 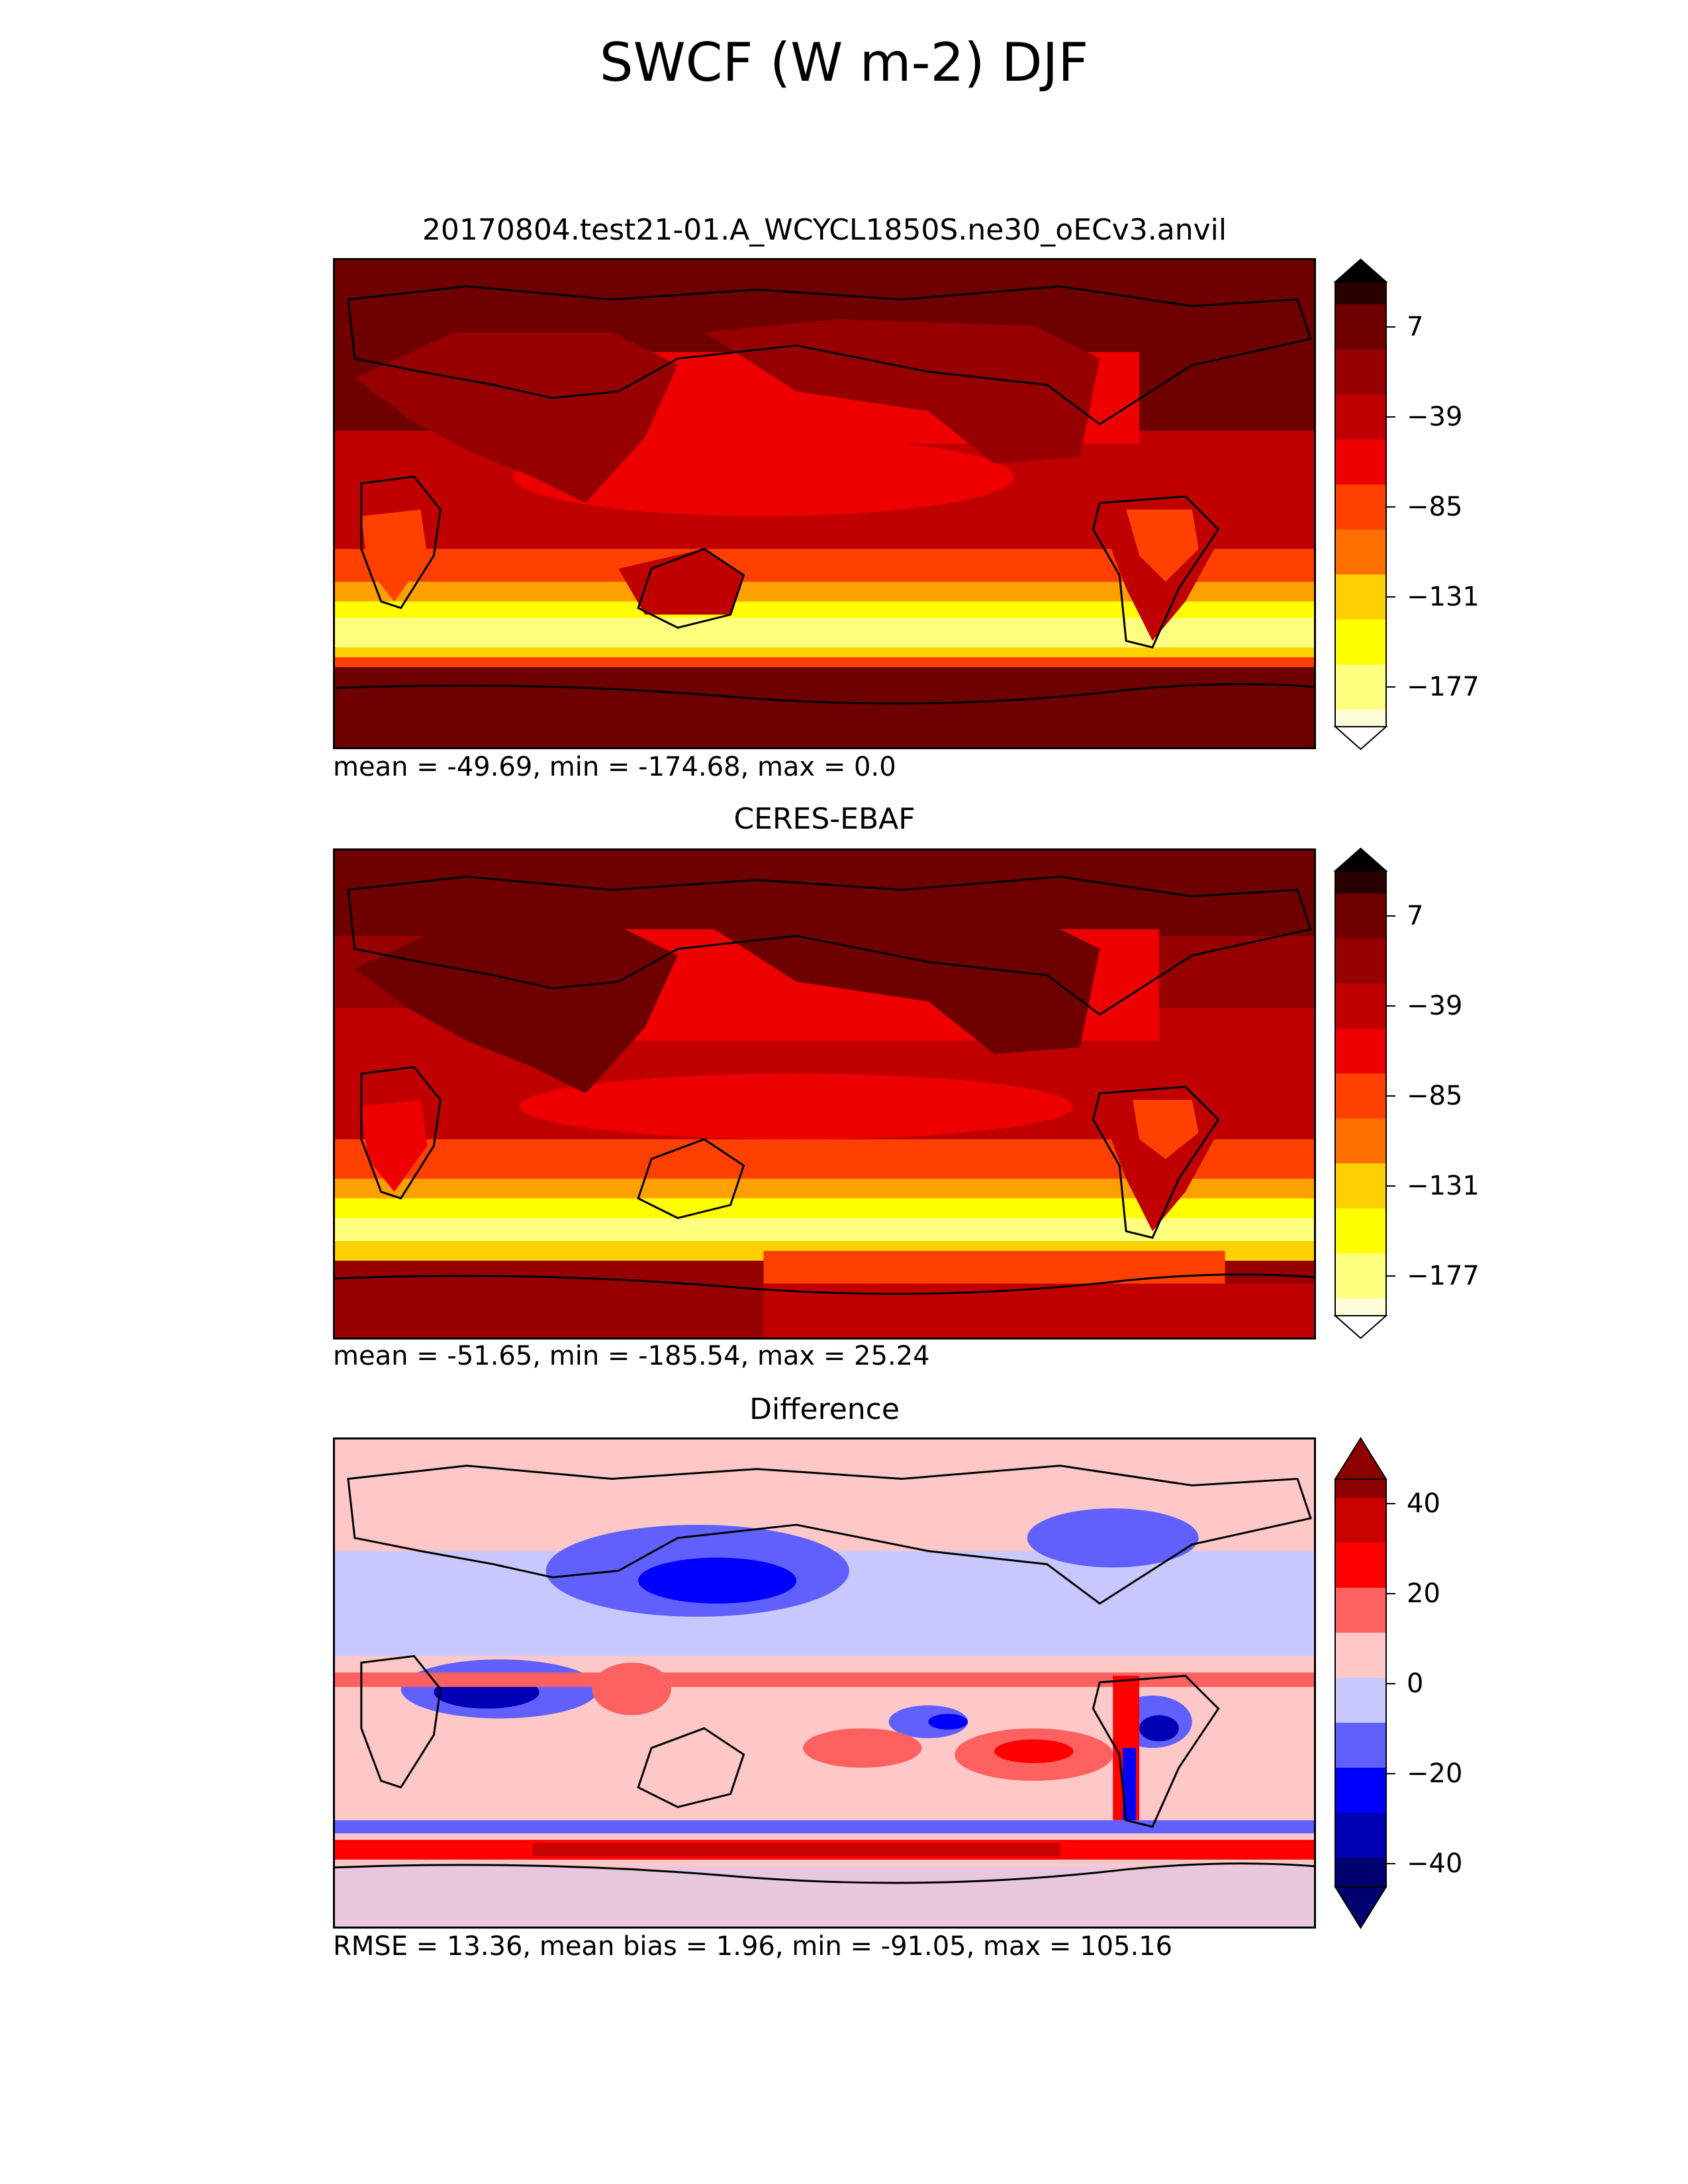 I want to click on panel-1-colorbar, so click(x=1364, y=504).